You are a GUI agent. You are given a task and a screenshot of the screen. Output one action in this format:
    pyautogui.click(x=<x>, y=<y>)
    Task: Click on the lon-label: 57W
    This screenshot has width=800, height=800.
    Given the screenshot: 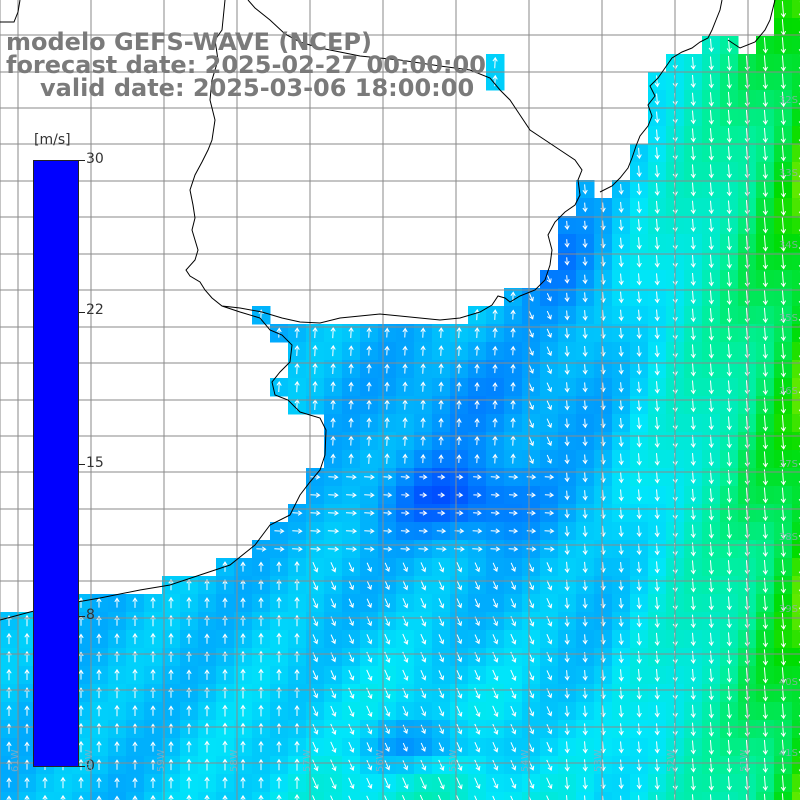 What is the action you would take?
    pyautogui.click(x=307, y=760)
    